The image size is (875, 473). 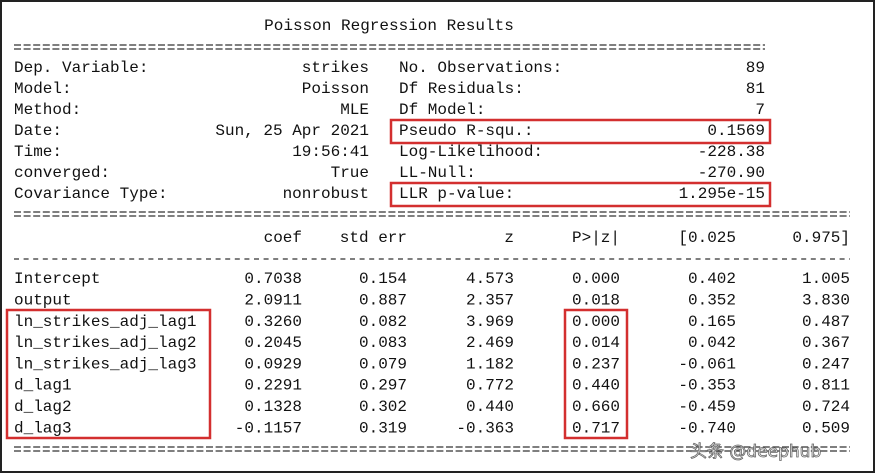 What do you see at coordinates (596, 407) in the screenshot?
I see `cell: 0.660` at bounding box center [596, 407].